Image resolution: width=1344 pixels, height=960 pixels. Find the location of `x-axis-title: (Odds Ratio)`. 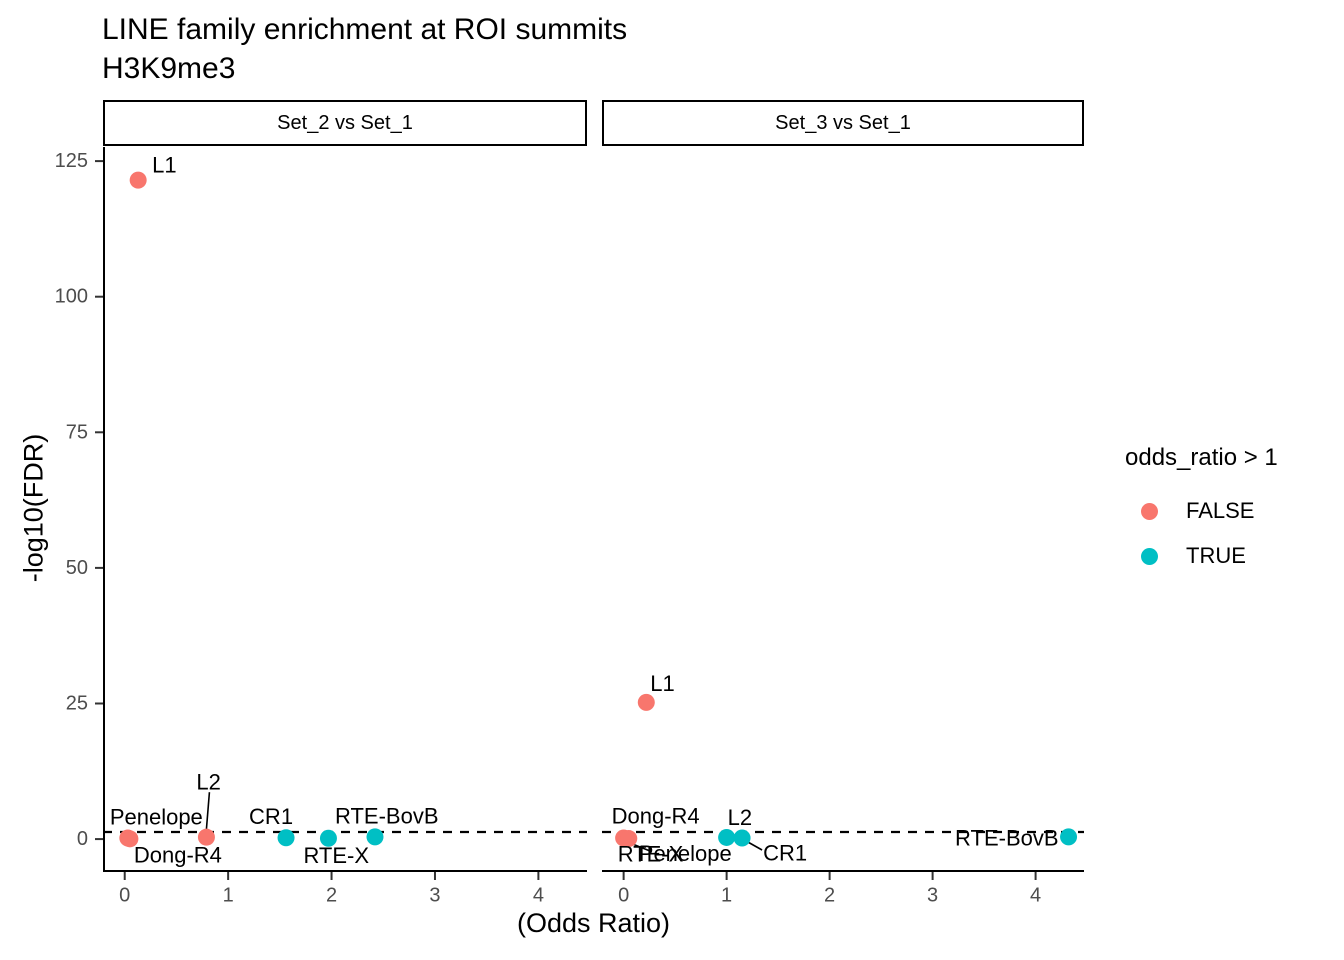

x-axis-title: (Odds Ratio) is located at coordinates (593, 923).